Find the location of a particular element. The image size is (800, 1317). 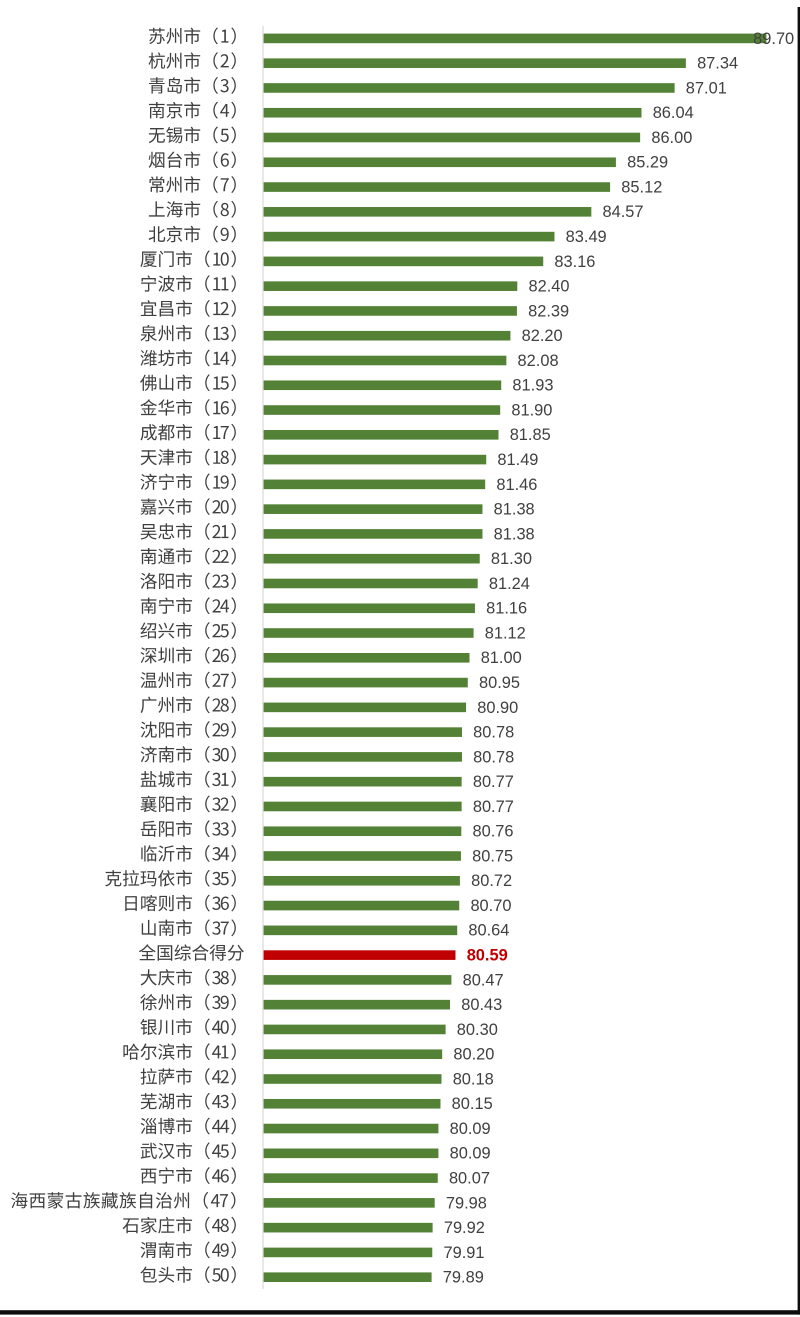

svg-text: 86.00 is located at coordinates (671, 138).